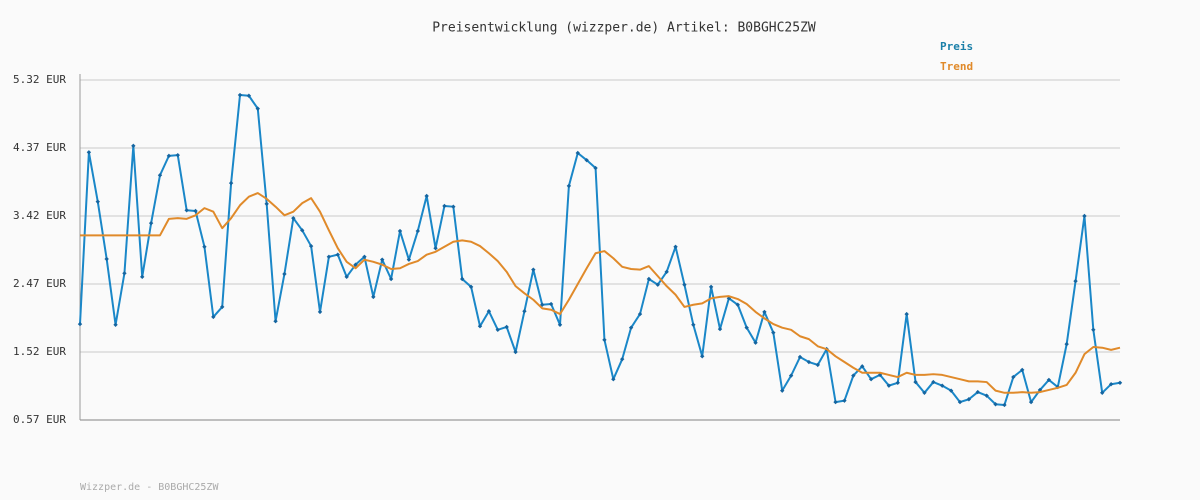  I want to click on y-tick-label: 5.32 EUR, so click(39, 79).